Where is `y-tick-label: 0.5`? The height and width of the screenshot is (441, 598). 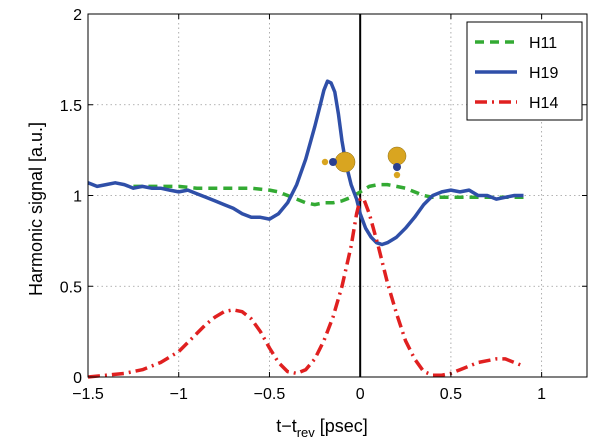
y-tick-label: 0.5 is located at coordinates (71, 287).